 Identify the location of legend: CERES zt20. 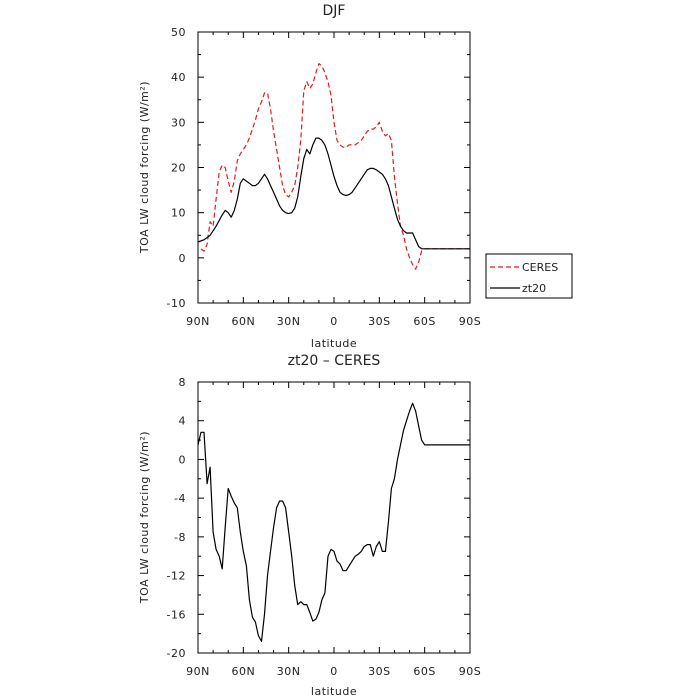
(529, 276).